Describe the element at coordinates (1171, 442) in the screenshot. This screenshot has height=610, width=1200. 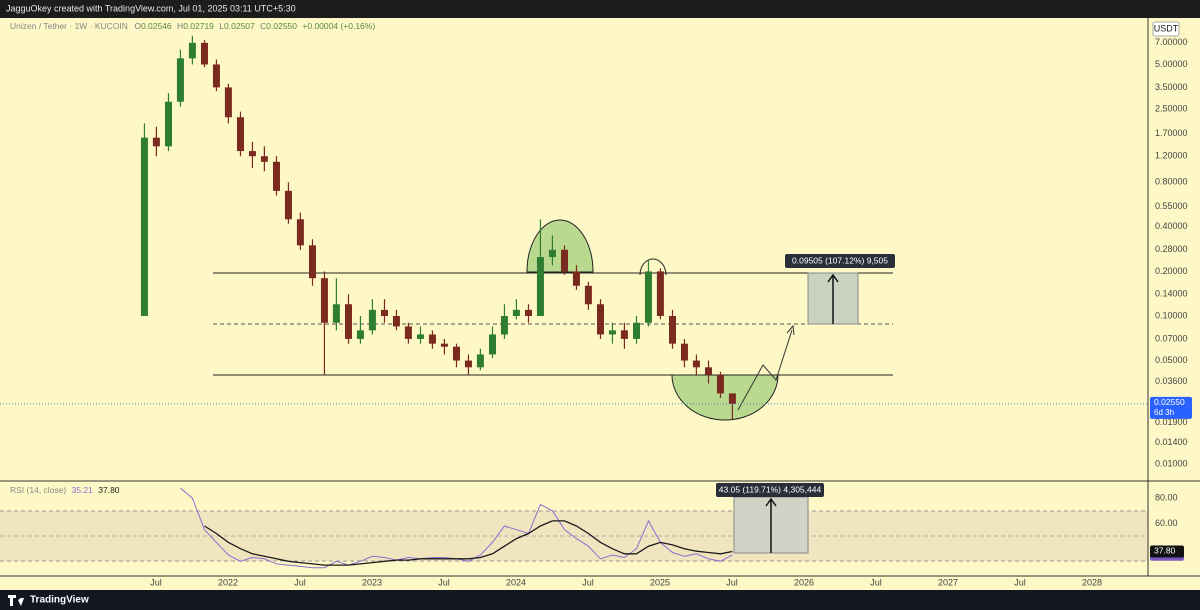
I see `y-tick-label: 0.01400` at that location.